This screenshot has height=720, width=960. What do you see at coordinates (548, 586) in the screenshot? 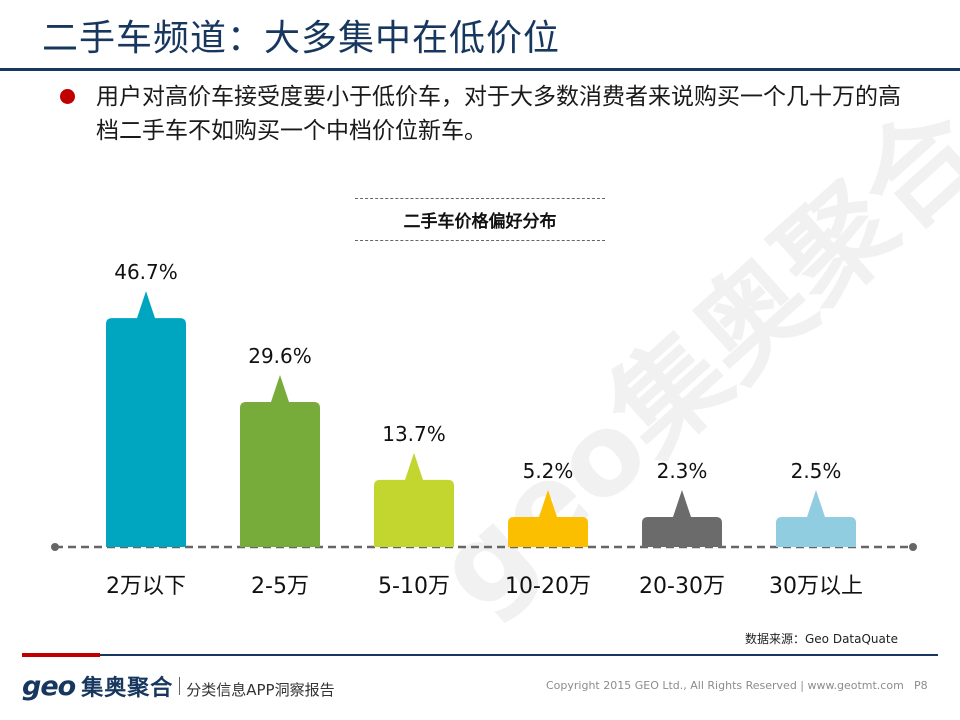
I see `category-label-4: 10-20万` at bounding box center [548, 586].